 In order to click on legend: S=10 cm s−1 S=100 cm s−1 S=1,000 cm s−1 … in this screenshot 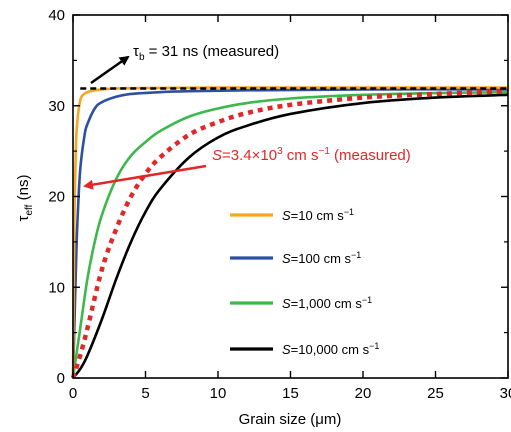, I will do `click(304, 282)`.